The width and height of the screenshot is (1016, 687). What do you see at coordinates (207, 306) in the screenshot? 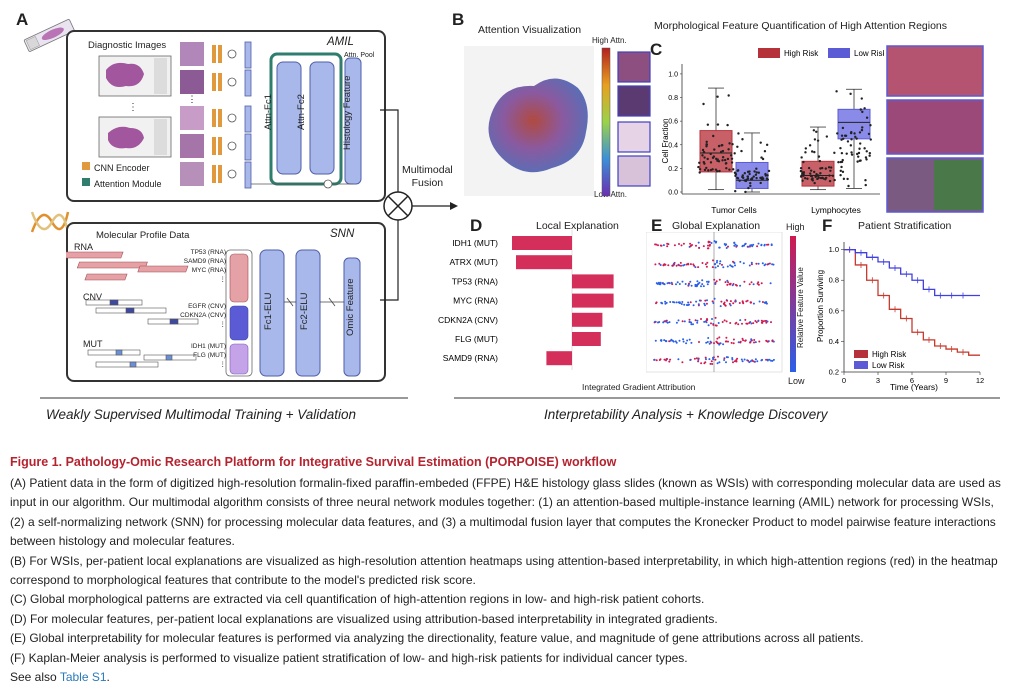
I see `gene-egfr-cnv: EGFR (CNV)` at bounding box center [207, 306].